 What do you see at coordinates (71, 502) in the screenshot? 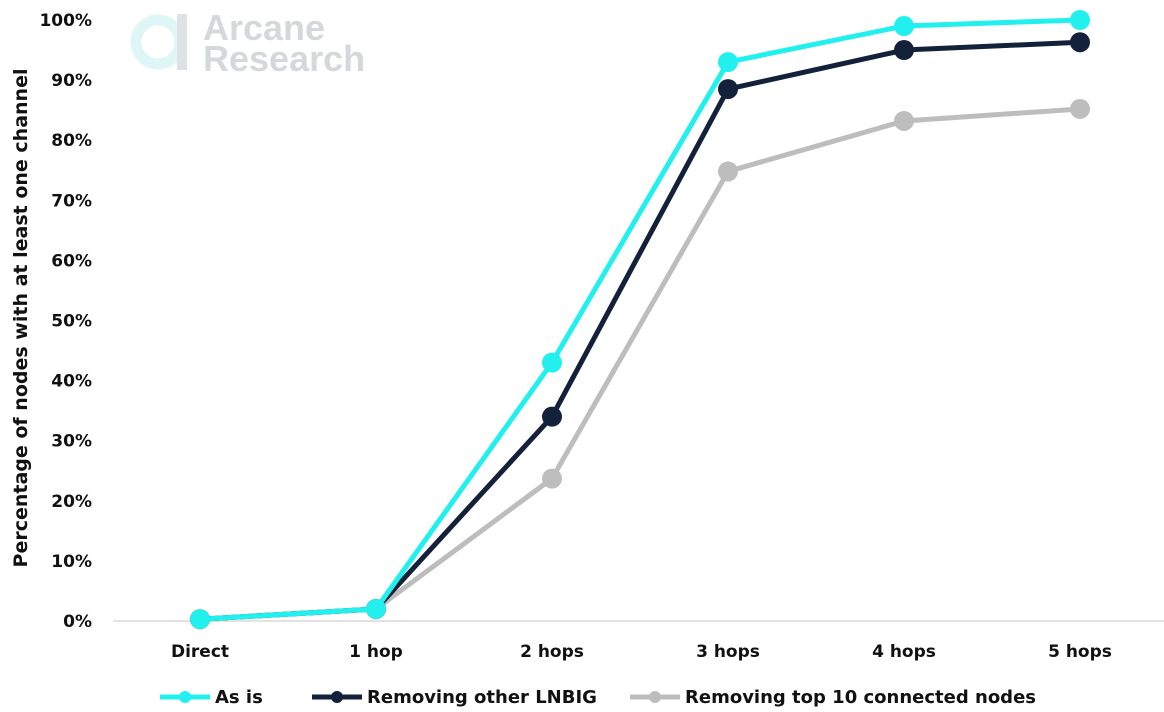
I see `y-tick-label: 20%` at bounding box center [71, 502].